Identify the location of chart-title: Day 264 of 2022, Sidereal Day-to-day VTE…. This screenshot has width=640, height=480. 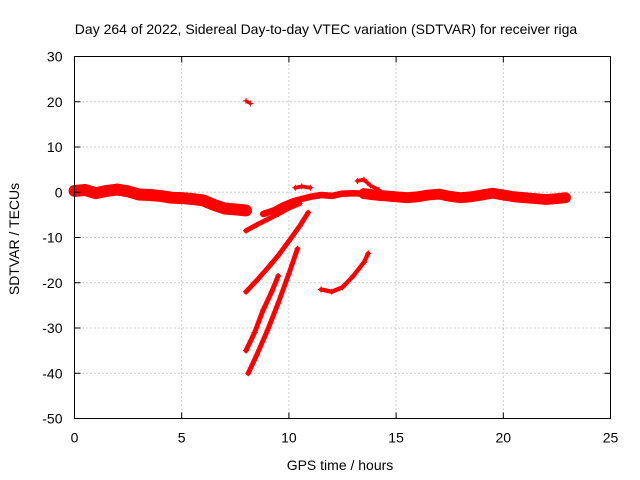
(326, 29).